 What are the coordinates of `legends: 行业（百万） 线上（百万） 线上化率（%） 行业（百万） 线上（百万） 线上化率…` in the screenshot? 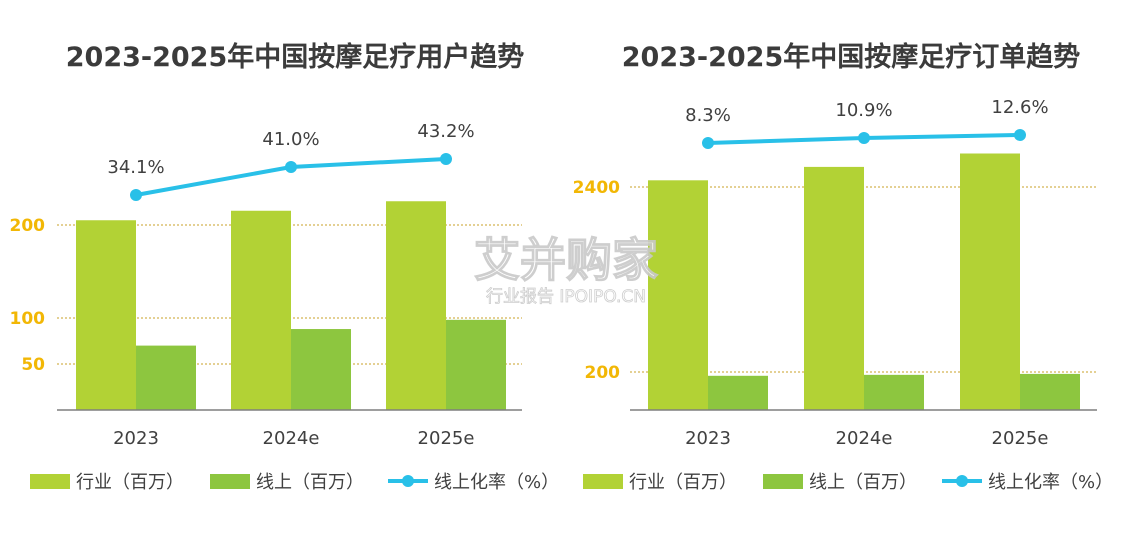 It's located at (571, 482).